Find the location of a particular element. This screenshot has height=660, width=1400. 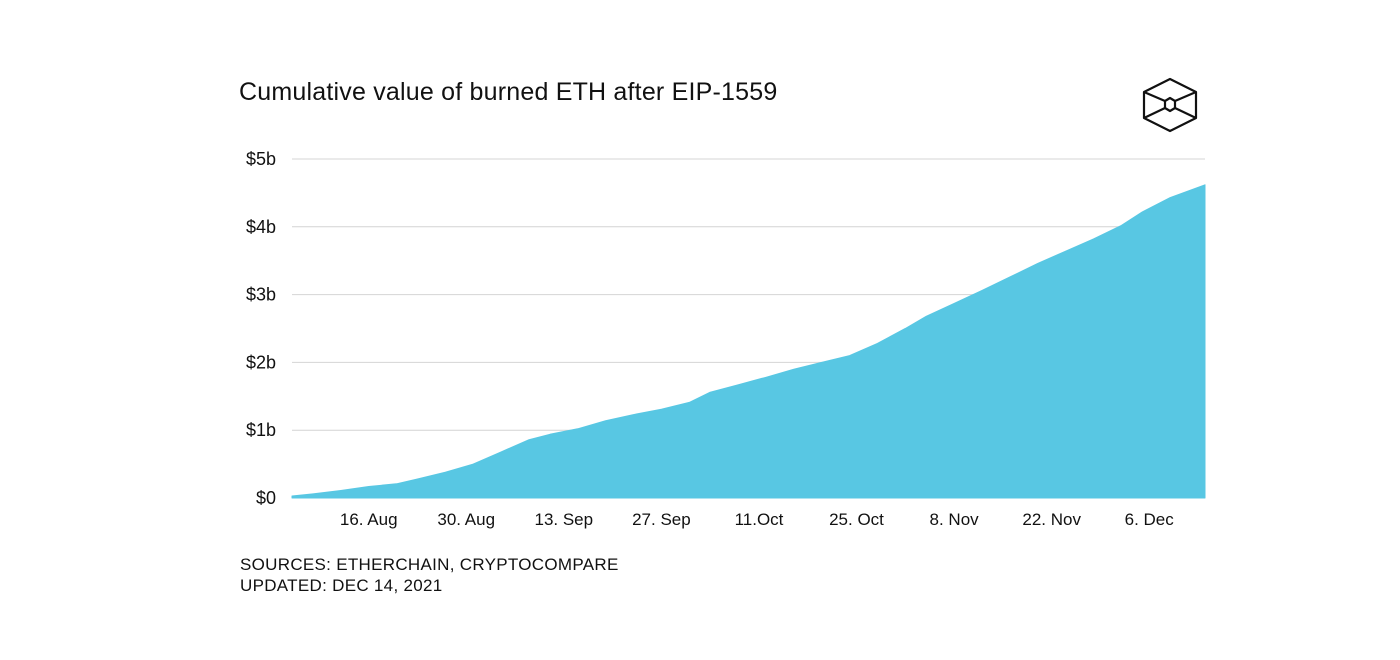

x-tick-label: 16. Aug is located at coordinates (369, 519).